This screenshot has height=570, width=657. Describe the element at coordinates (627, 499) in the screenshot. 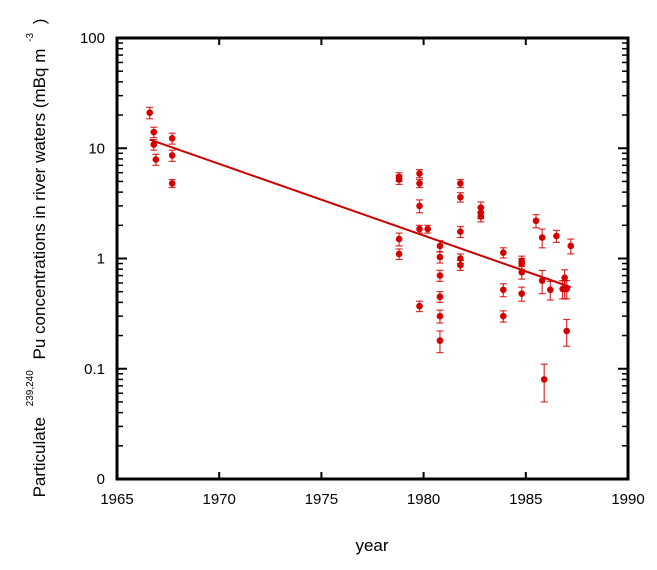

I see `x-tick-label: 1990` at that location.